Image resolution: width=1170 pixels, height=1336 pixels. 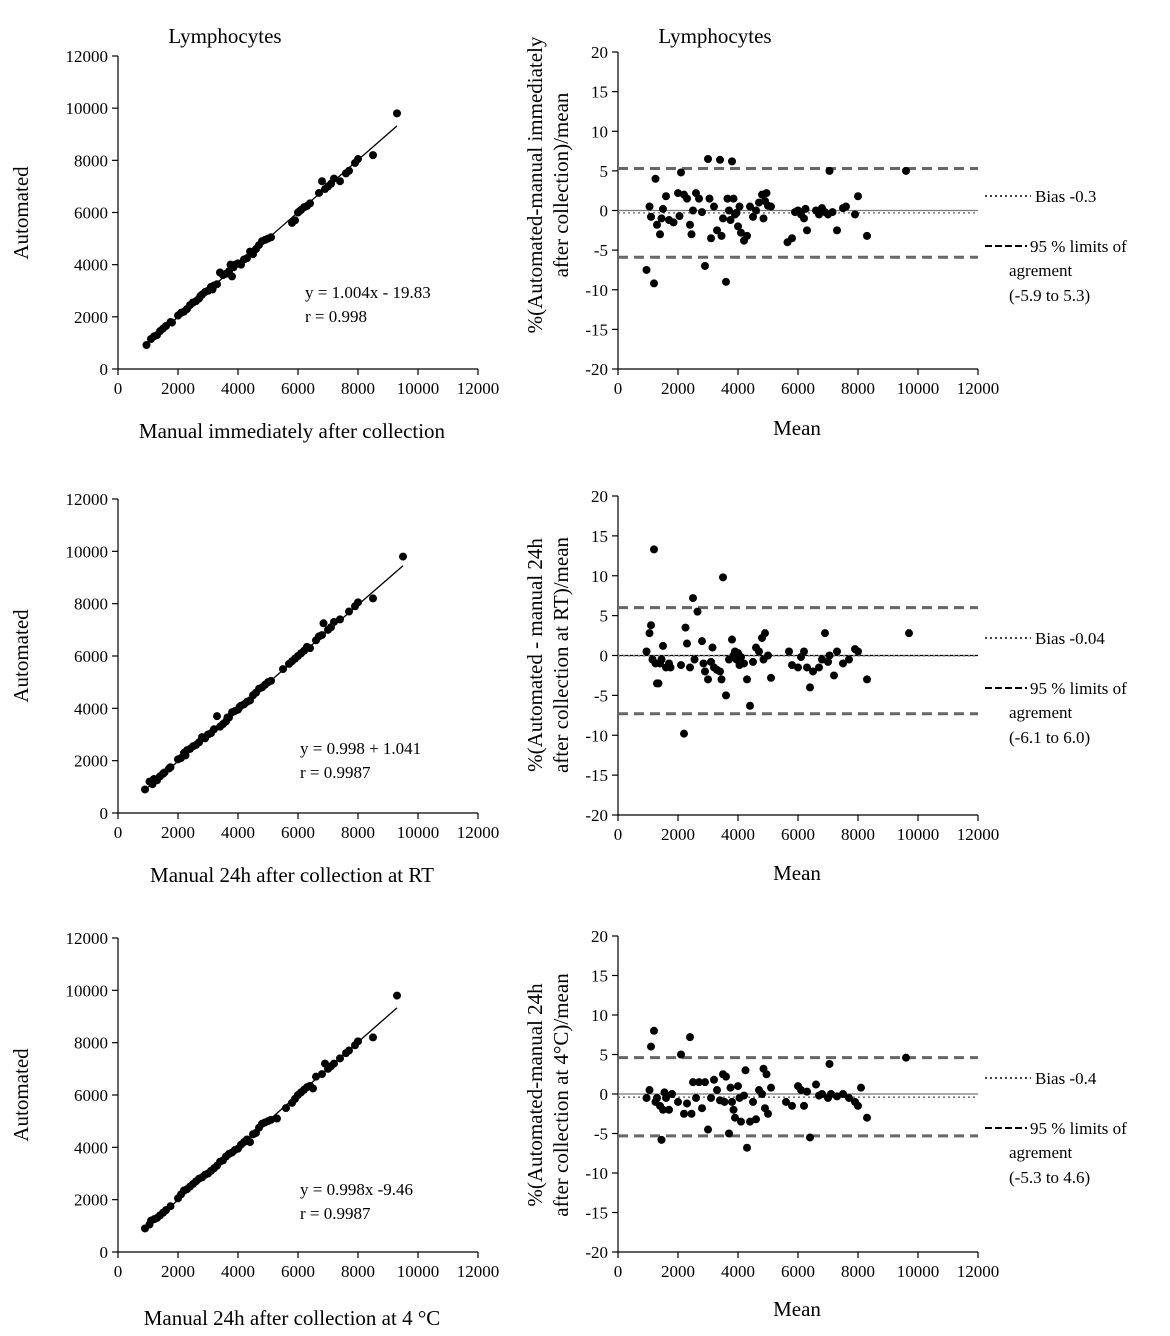 I want to click on chart-4-legend-bias: Bias -0.04, so click(x=1070, y=638).